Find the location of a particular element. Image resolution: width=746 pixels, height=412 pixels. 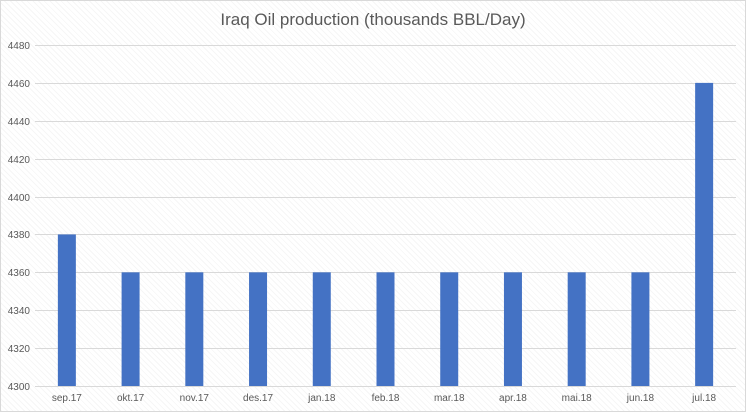

y-tick-label: 4340 is located at coordinates (19, 311).